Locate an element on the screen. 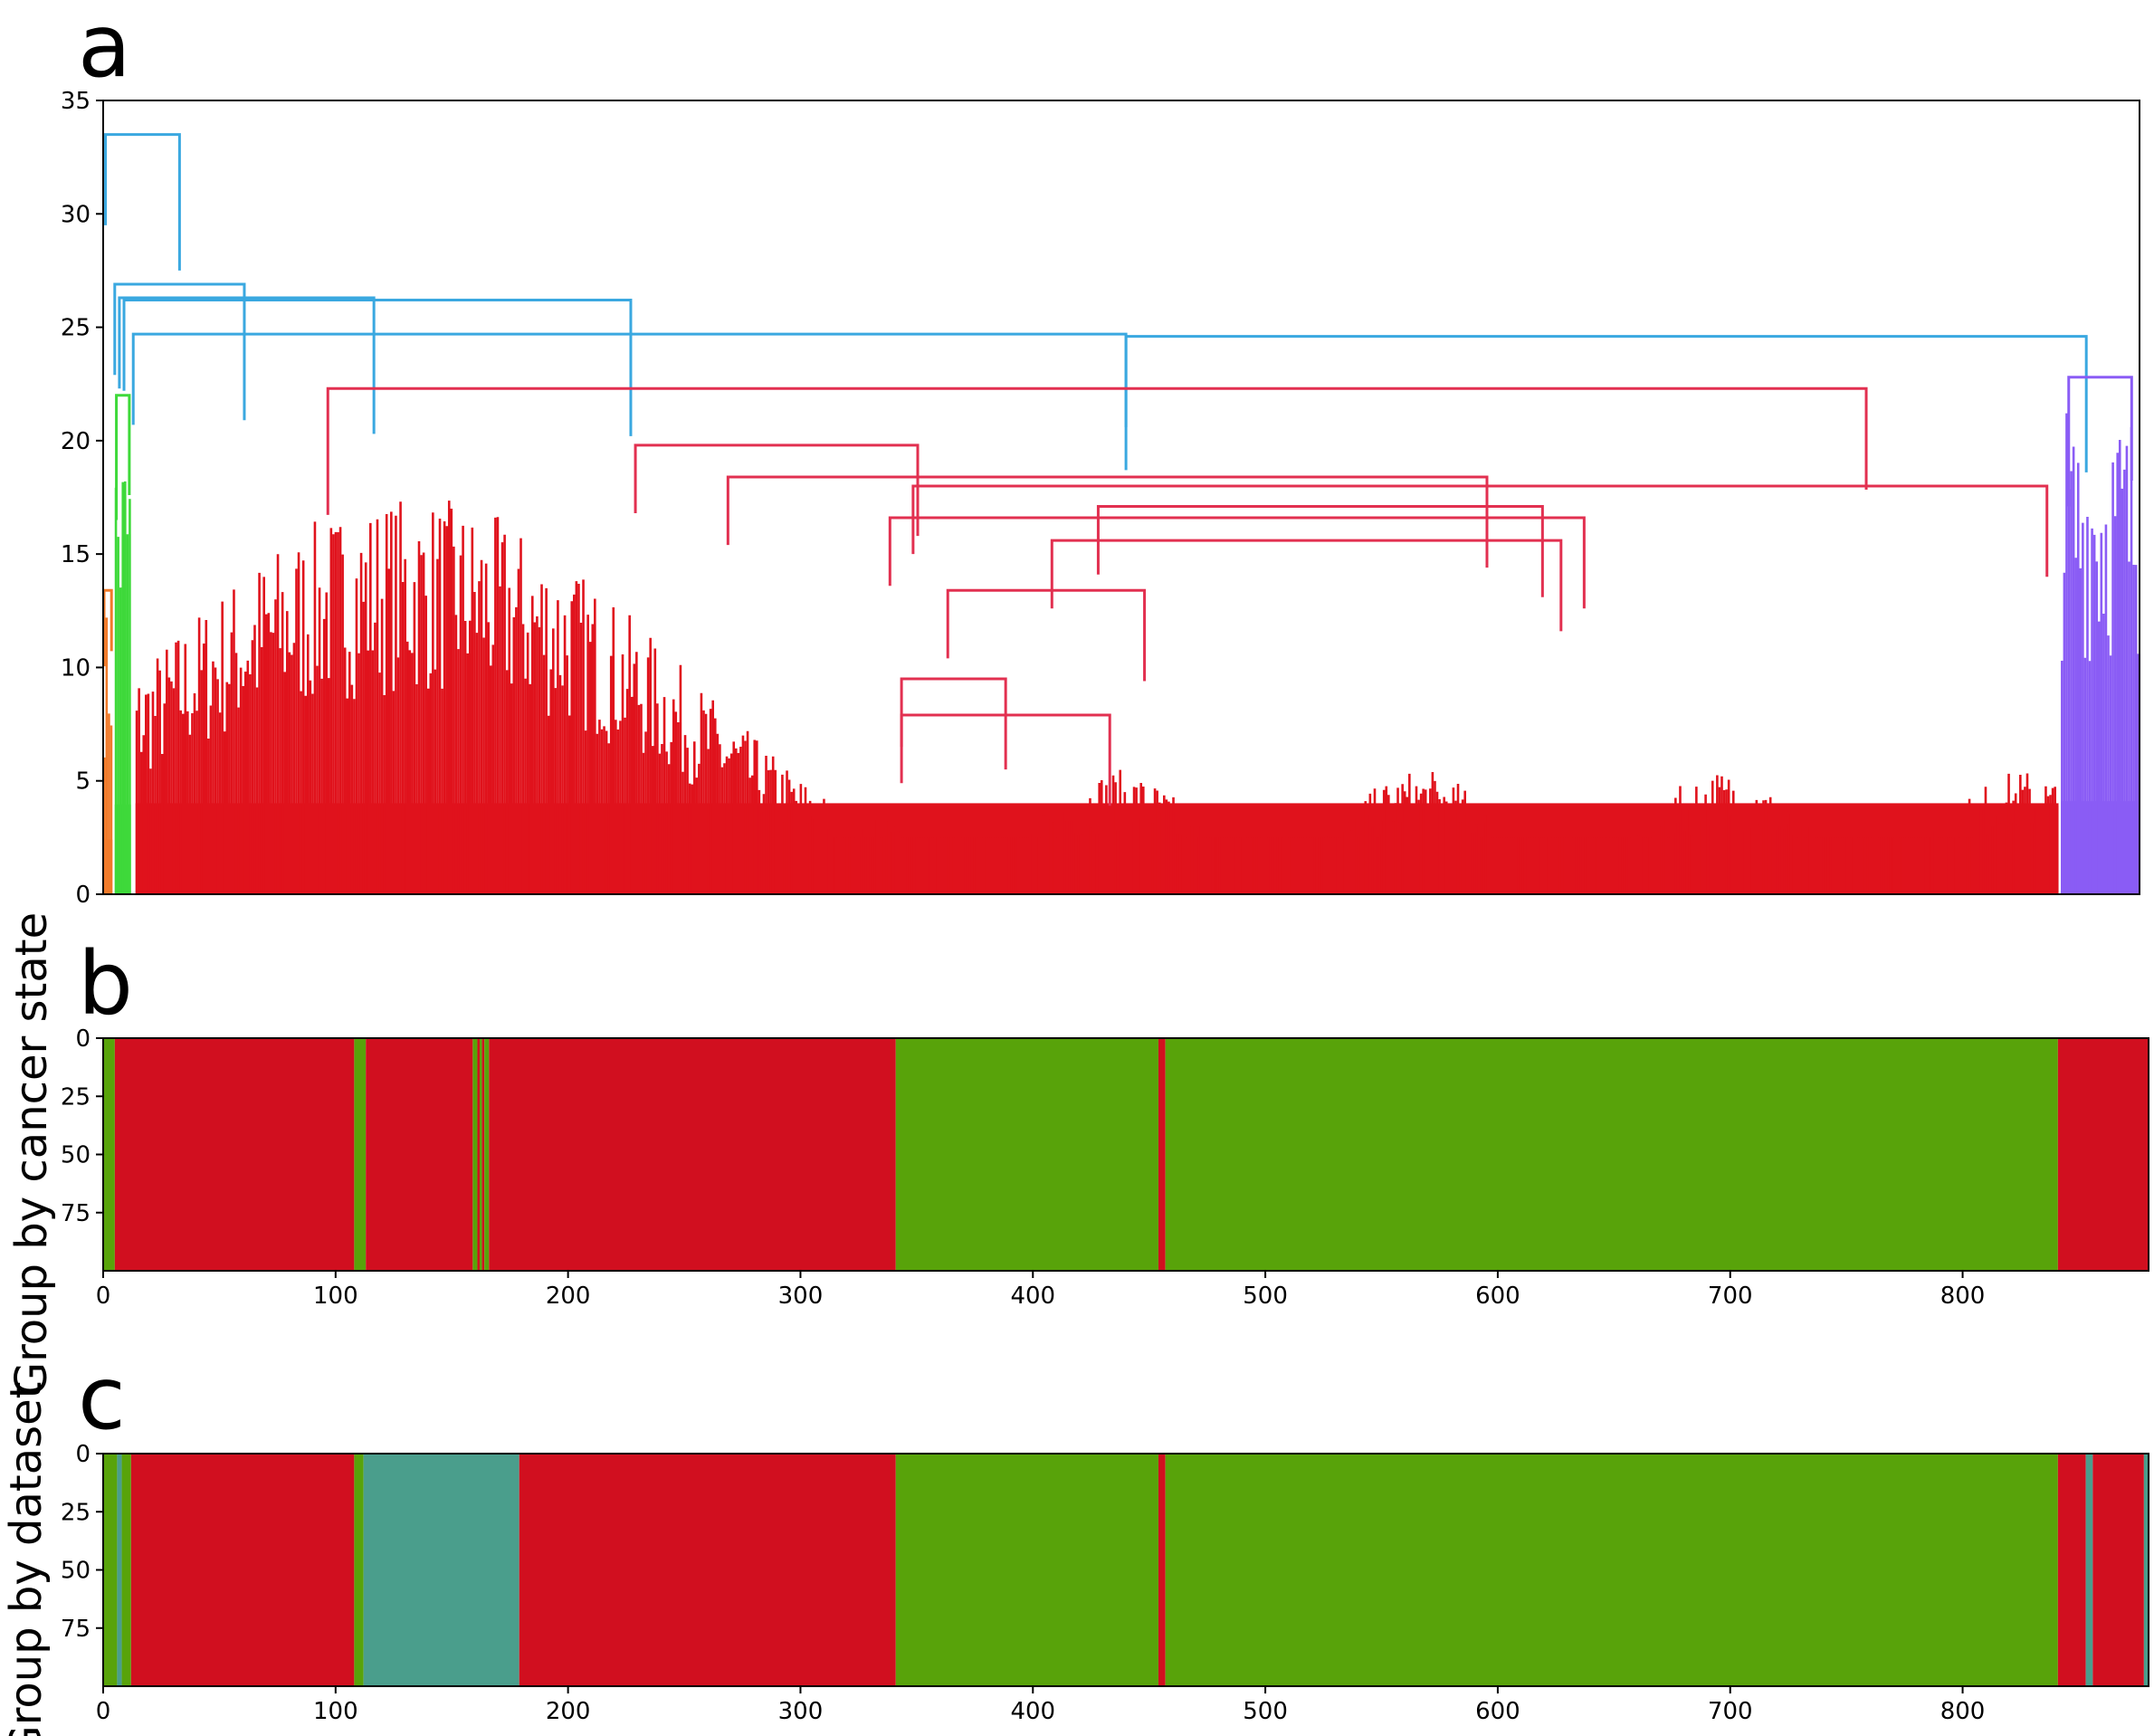 Image resolution: width=2154 pixels, height=1736 pixels. heatmap-dataset-x-tick-label: 600 is located at coordinates (1497, 1711).